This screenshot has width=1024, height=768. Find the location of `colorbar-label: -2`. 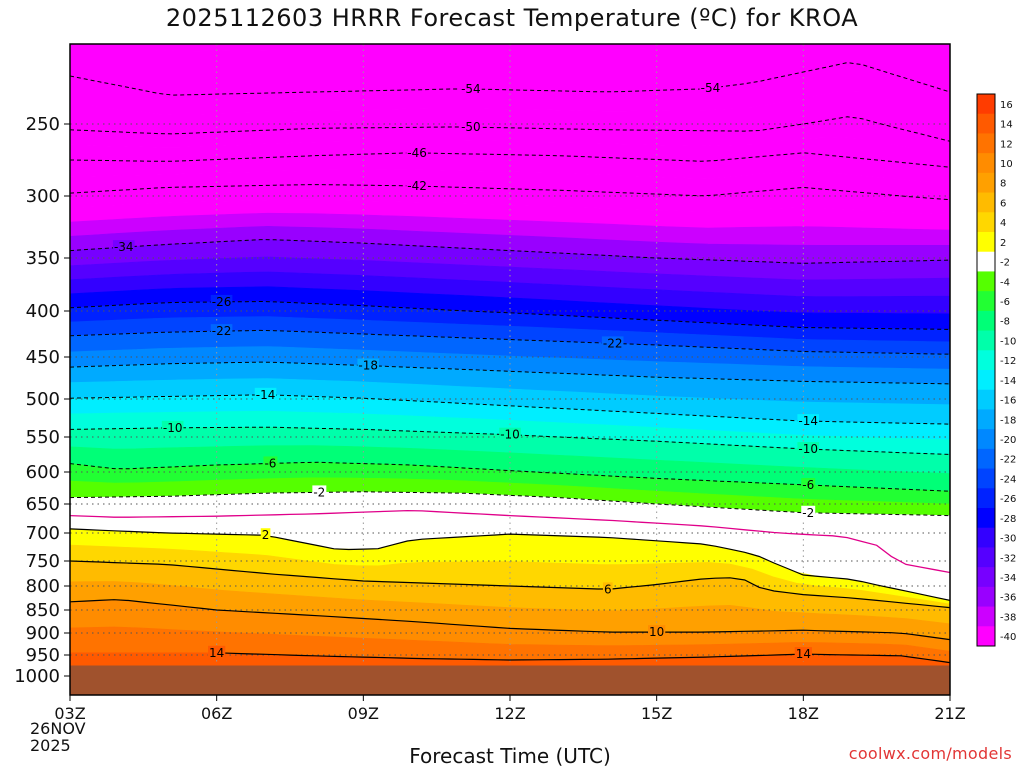

colorbar-label: -2 is located at coordinates (1005, 263).